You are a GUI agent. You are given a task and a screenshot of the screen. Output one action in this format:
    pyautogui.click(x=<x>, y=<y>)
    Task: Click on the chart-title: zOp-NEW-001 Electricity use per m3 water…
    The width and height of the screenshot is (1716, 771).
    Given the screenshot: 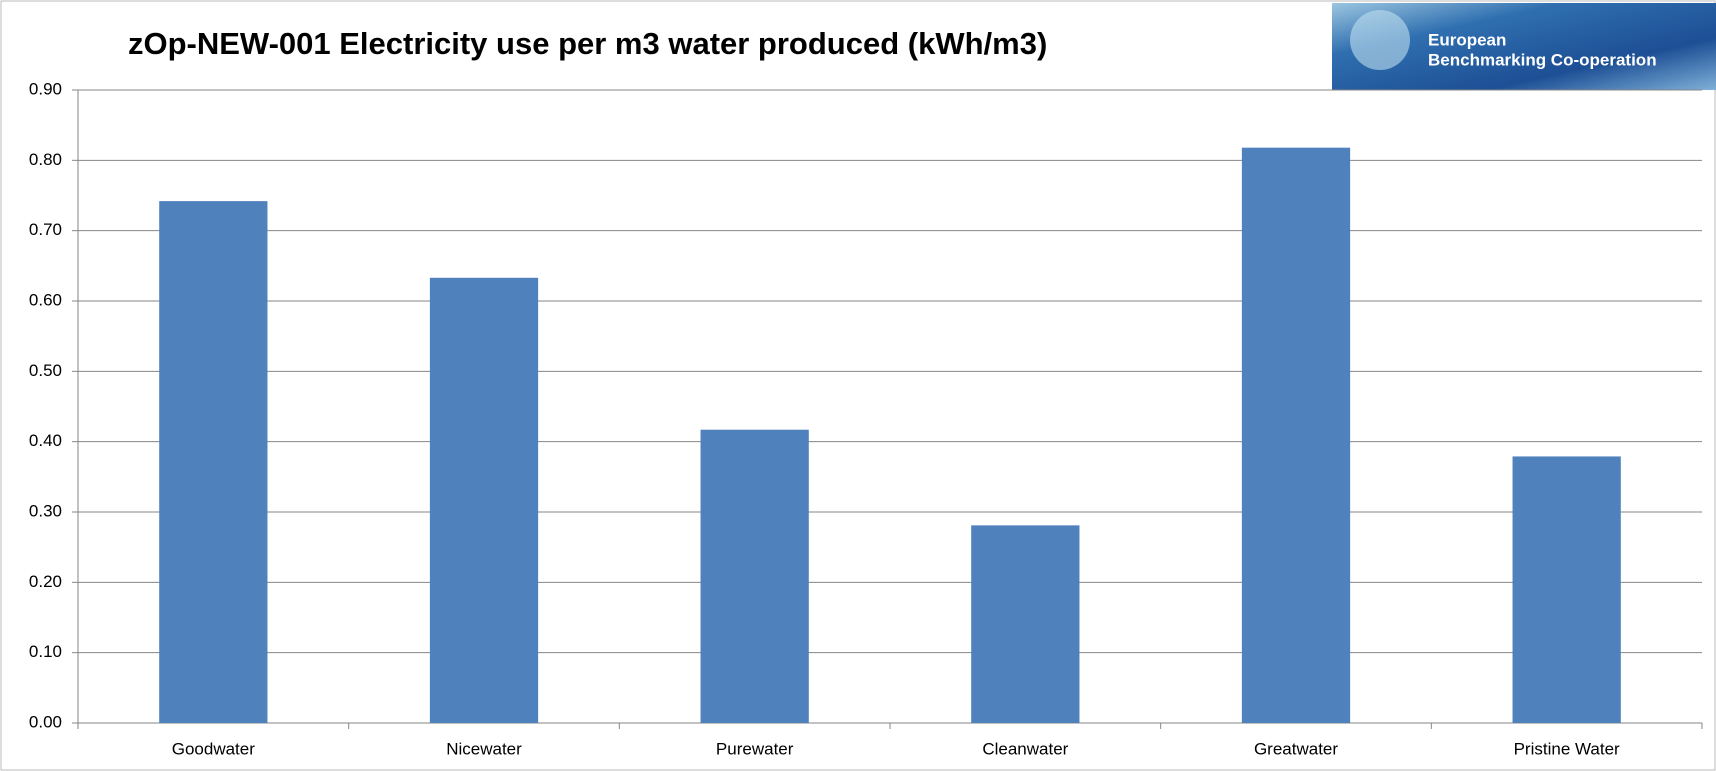 What is the action you would take?
    pyautogui.click(x=587, y=43)
    